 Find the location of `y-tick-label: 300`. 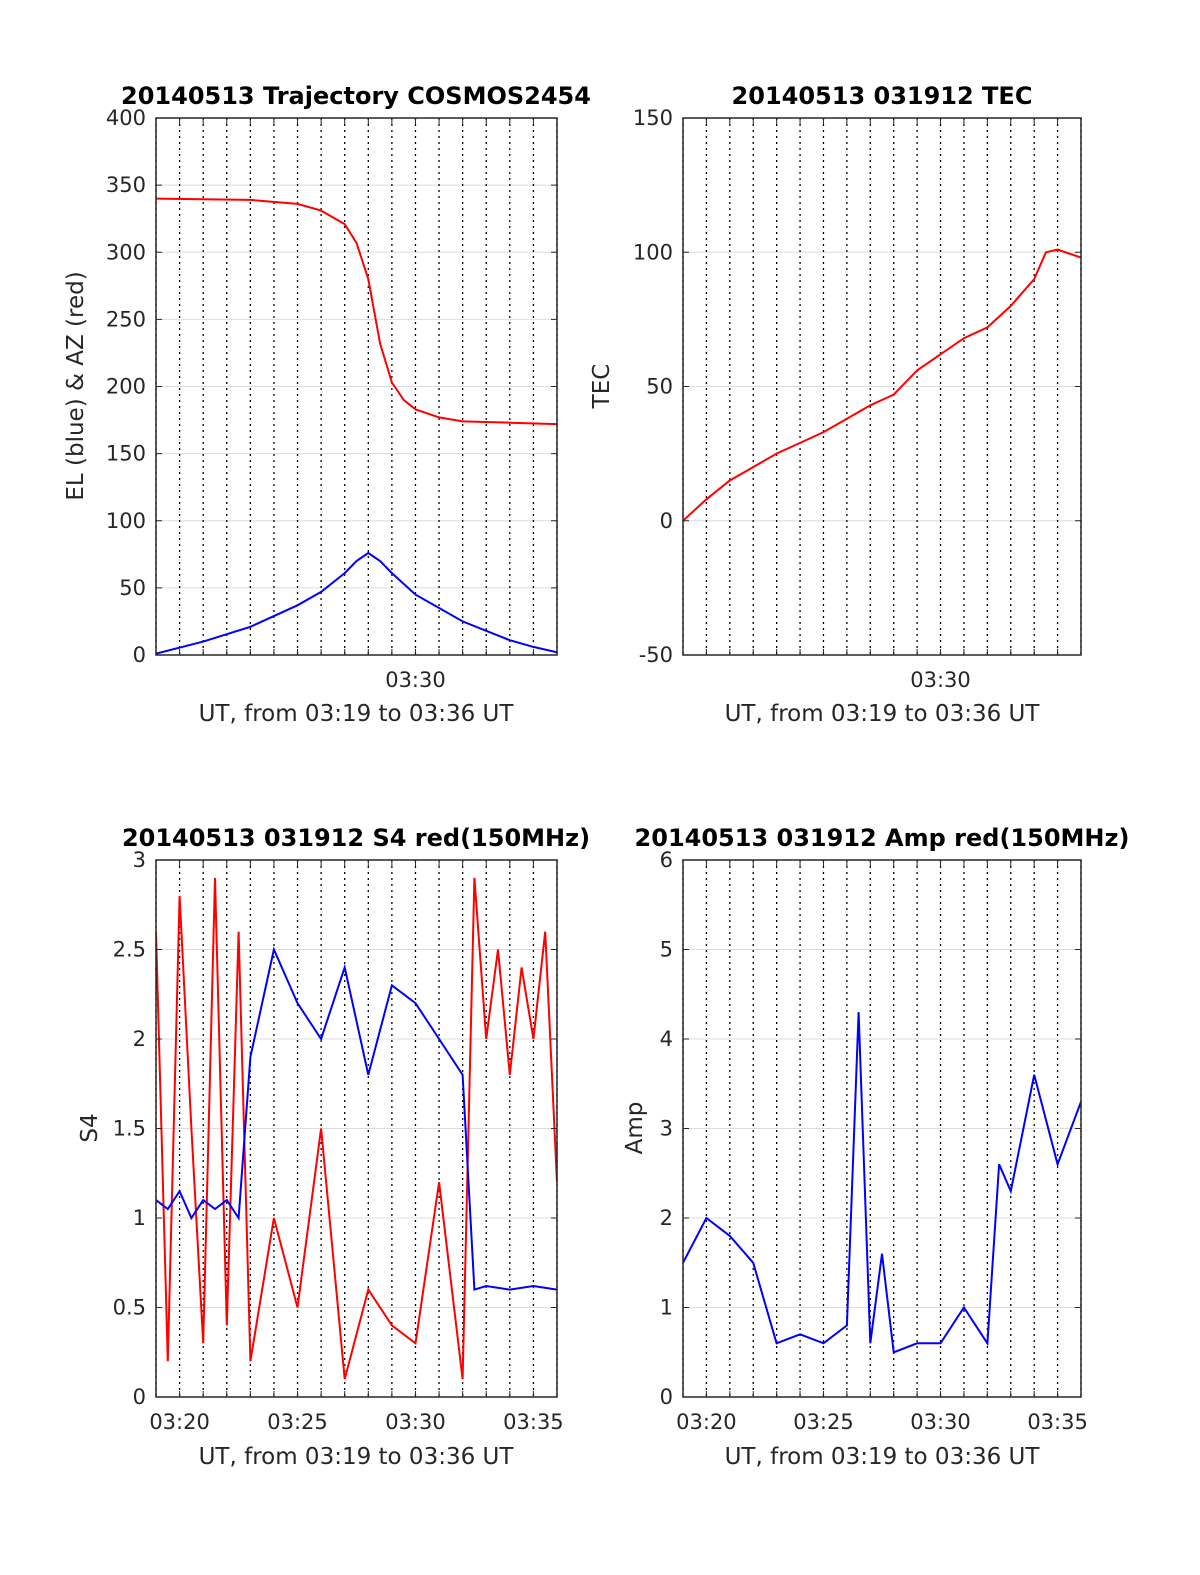

y-tick-label: 300 is located at coordinates (126, 252).